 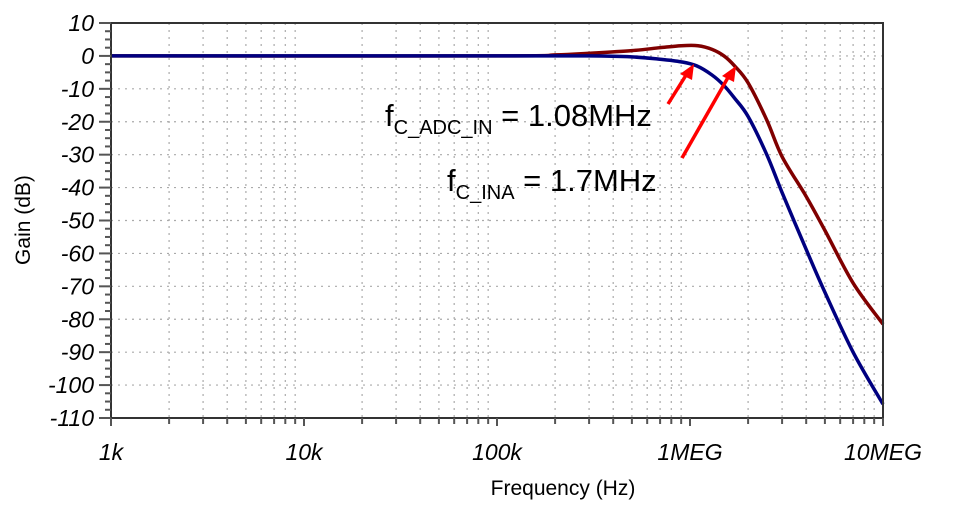 What do you see at coordinates (77, 352) in the screenshot?
I see `y-tick-label: -90` at bounding box center [77, 352].